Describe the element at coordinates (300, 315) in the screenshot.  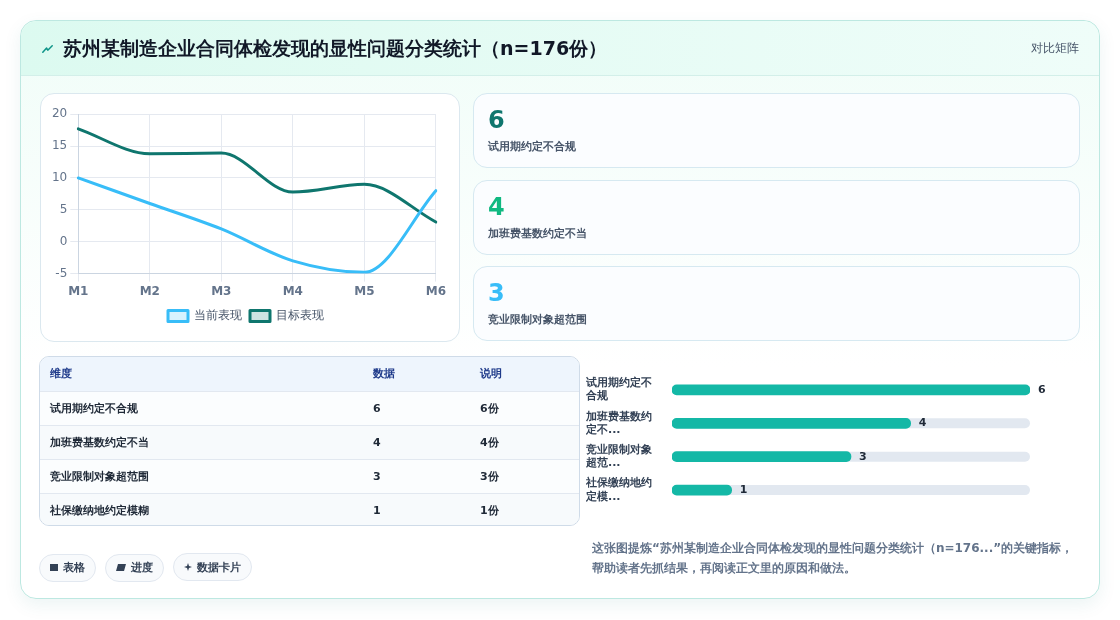
I see `legend-label: 目标表现` at that location.